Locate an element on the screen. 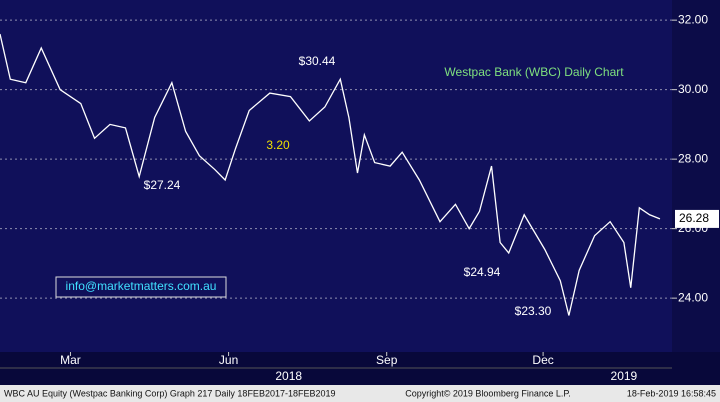  last-price-box is located at coordinates (697, 218).